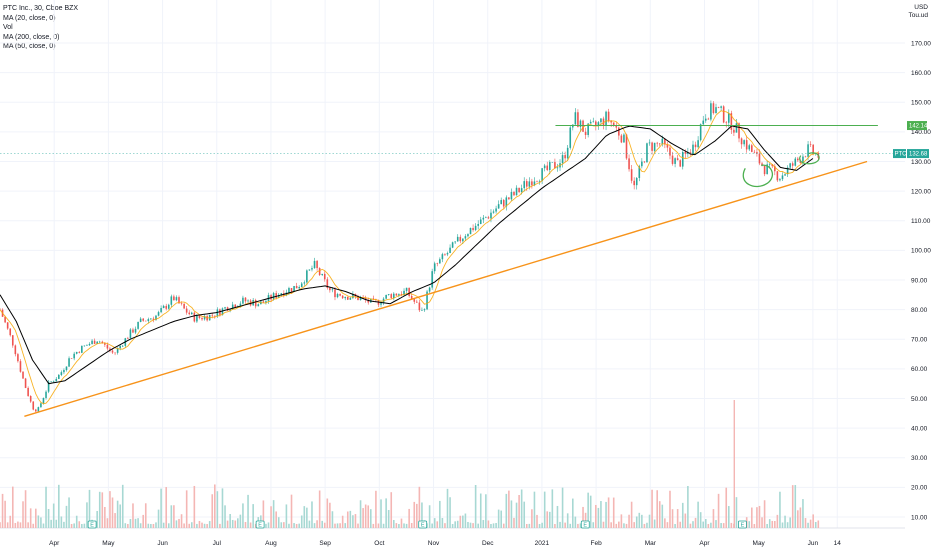  I want to click on earnings-marker-label: E, so click(423, 526).